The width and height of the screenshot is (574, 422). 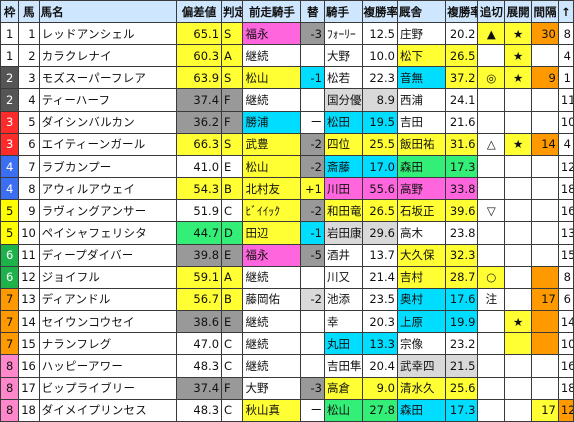 What do you see at coordinates (10, 299) in the screenshot?
I see `waku-cell: 7` at bounding box center [10, 299].